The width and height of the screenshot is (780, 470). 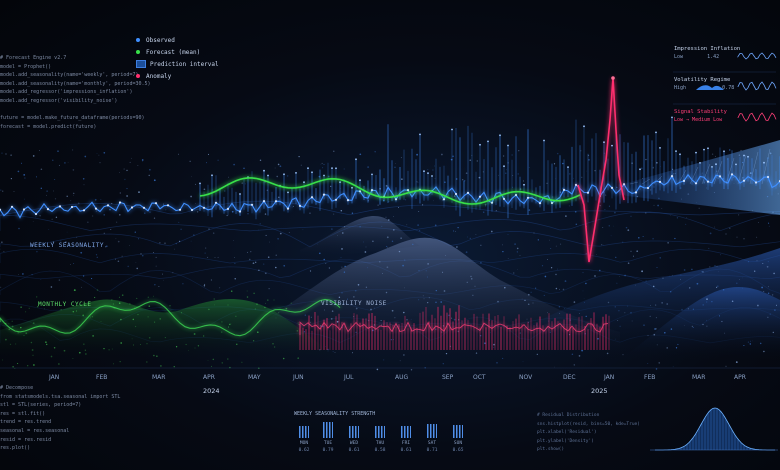 I want to click on weekly-strength-bar, so click(x=406, y=432).